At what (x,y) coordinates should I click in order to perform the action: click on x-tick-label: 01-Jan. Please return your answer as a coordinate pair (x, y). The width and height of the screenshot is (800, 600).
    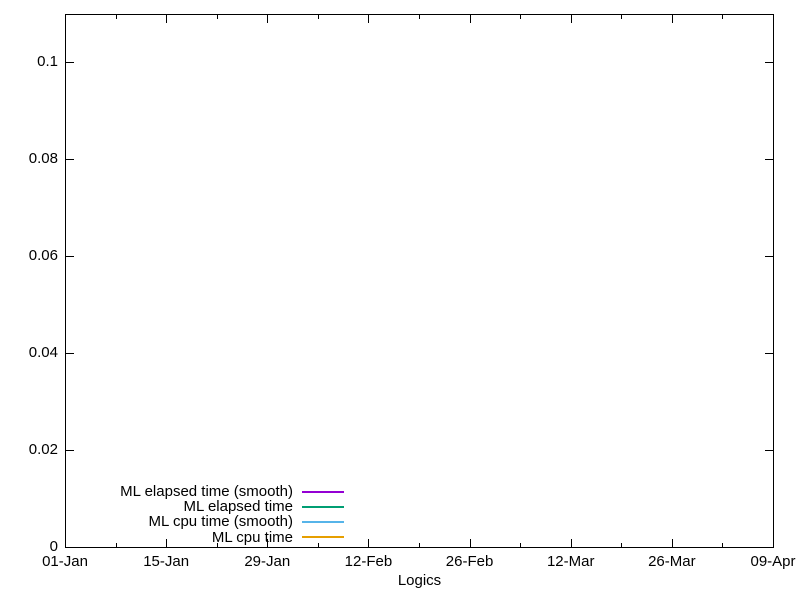
    Looking at the image, I should click on (65, 561).